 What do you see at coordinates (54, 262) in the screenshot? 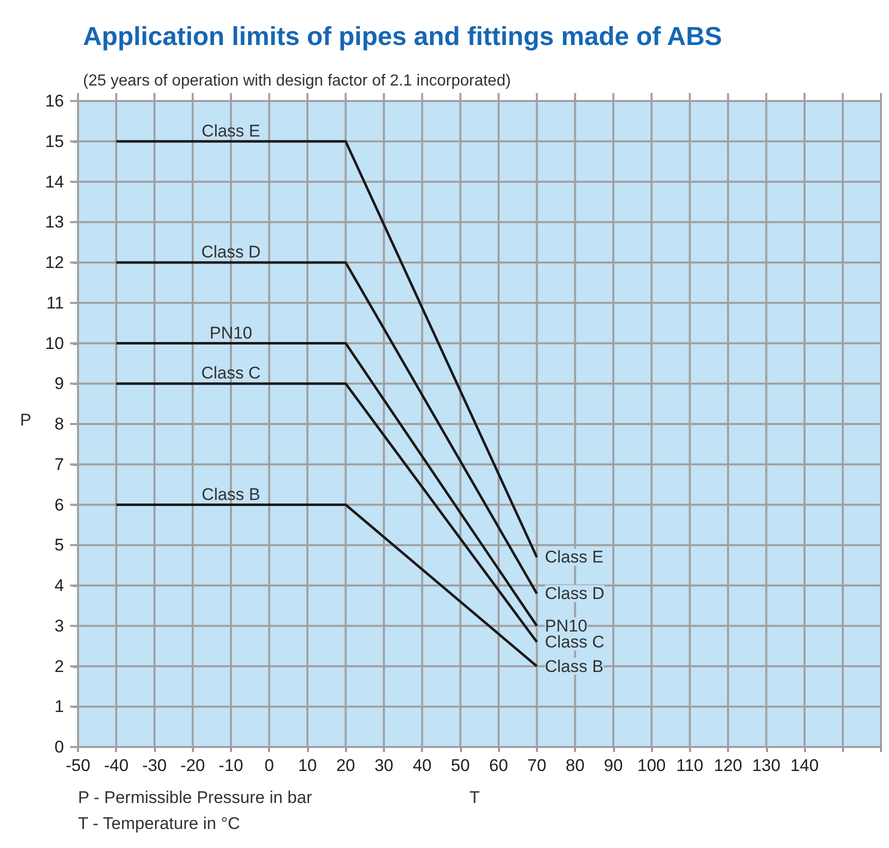
I see `y-tick-label: 12` at bounding box center [54, 262].